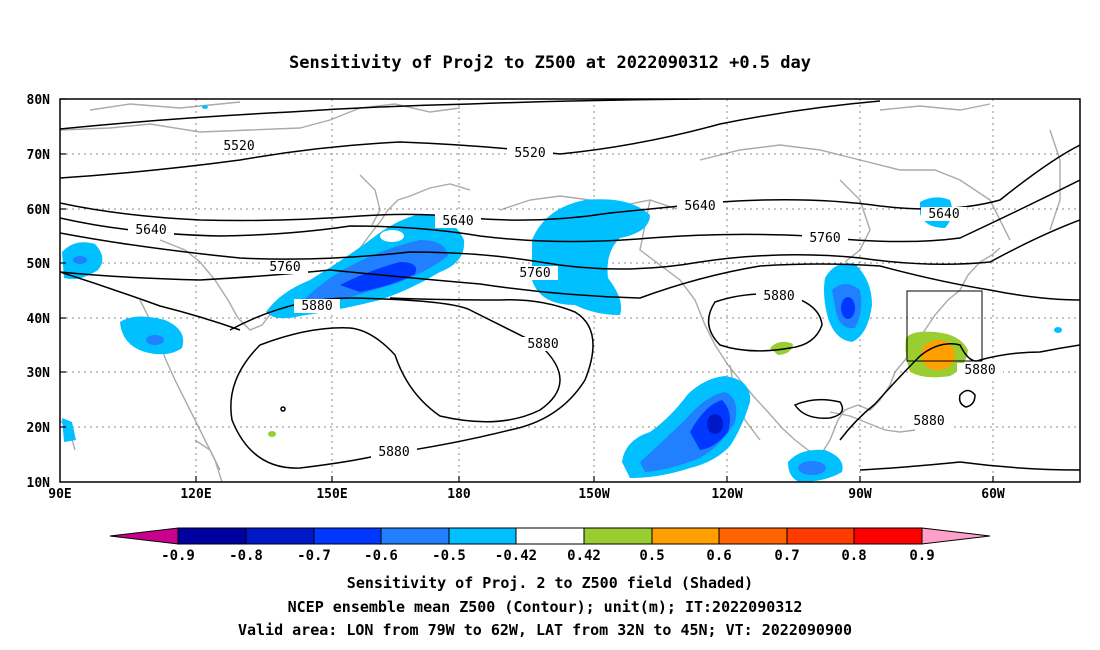 The image size is (1100, 650). Describe the element at coordinates (260, 118) in the screenshot. I see `coastline-arctic-asia` at that location.